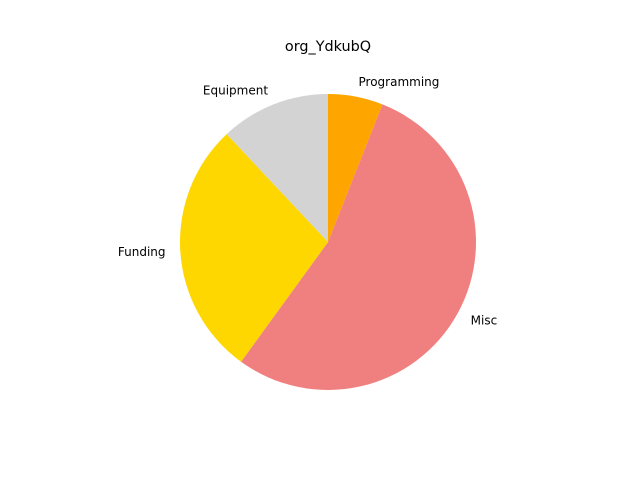 The image size is (640, 480). Describe the element at coordinates (277, 168) in the screenshot. I see `pie-slice-equipment` at that location.